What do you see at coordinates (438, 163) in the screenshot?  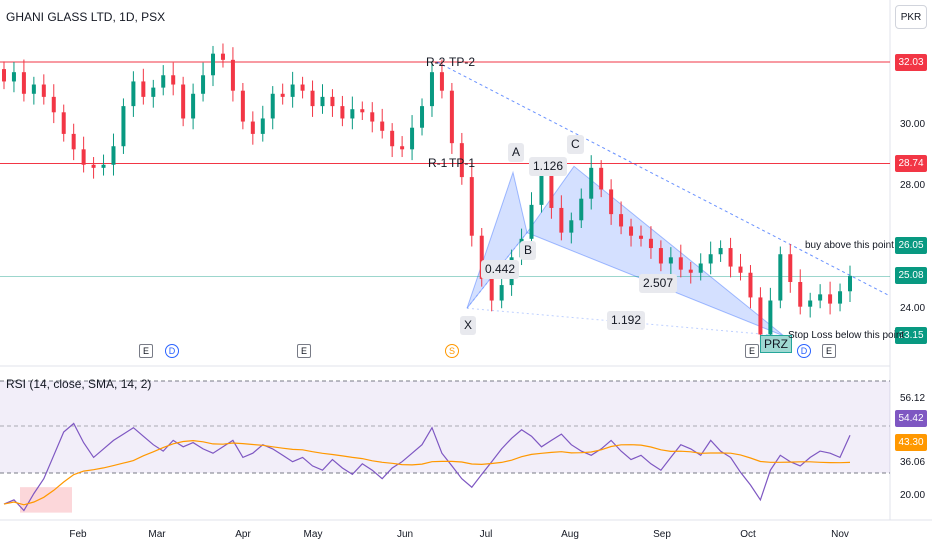 I see `label-r1: R-1` at bounding box center [438, 163].